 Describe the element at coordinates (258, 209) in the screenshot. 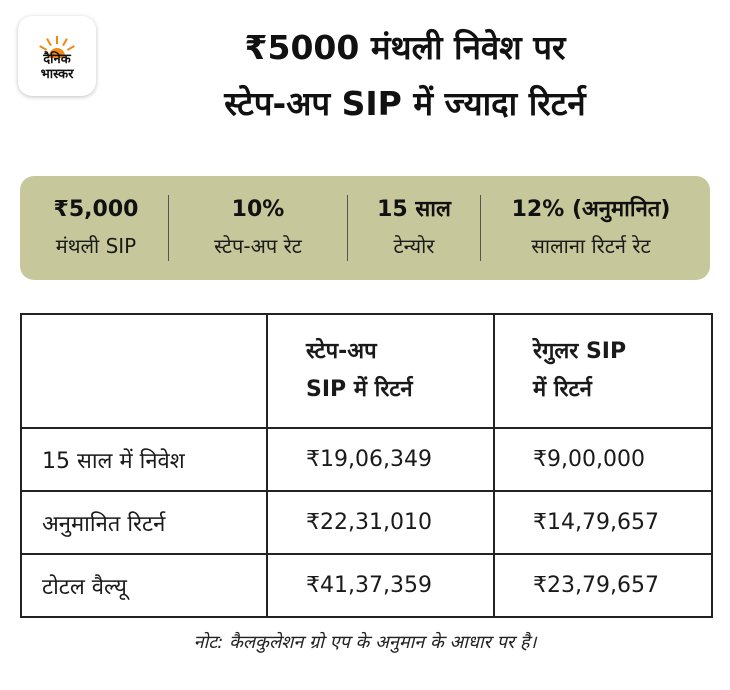

I see `stat-value: 10%` at that location.